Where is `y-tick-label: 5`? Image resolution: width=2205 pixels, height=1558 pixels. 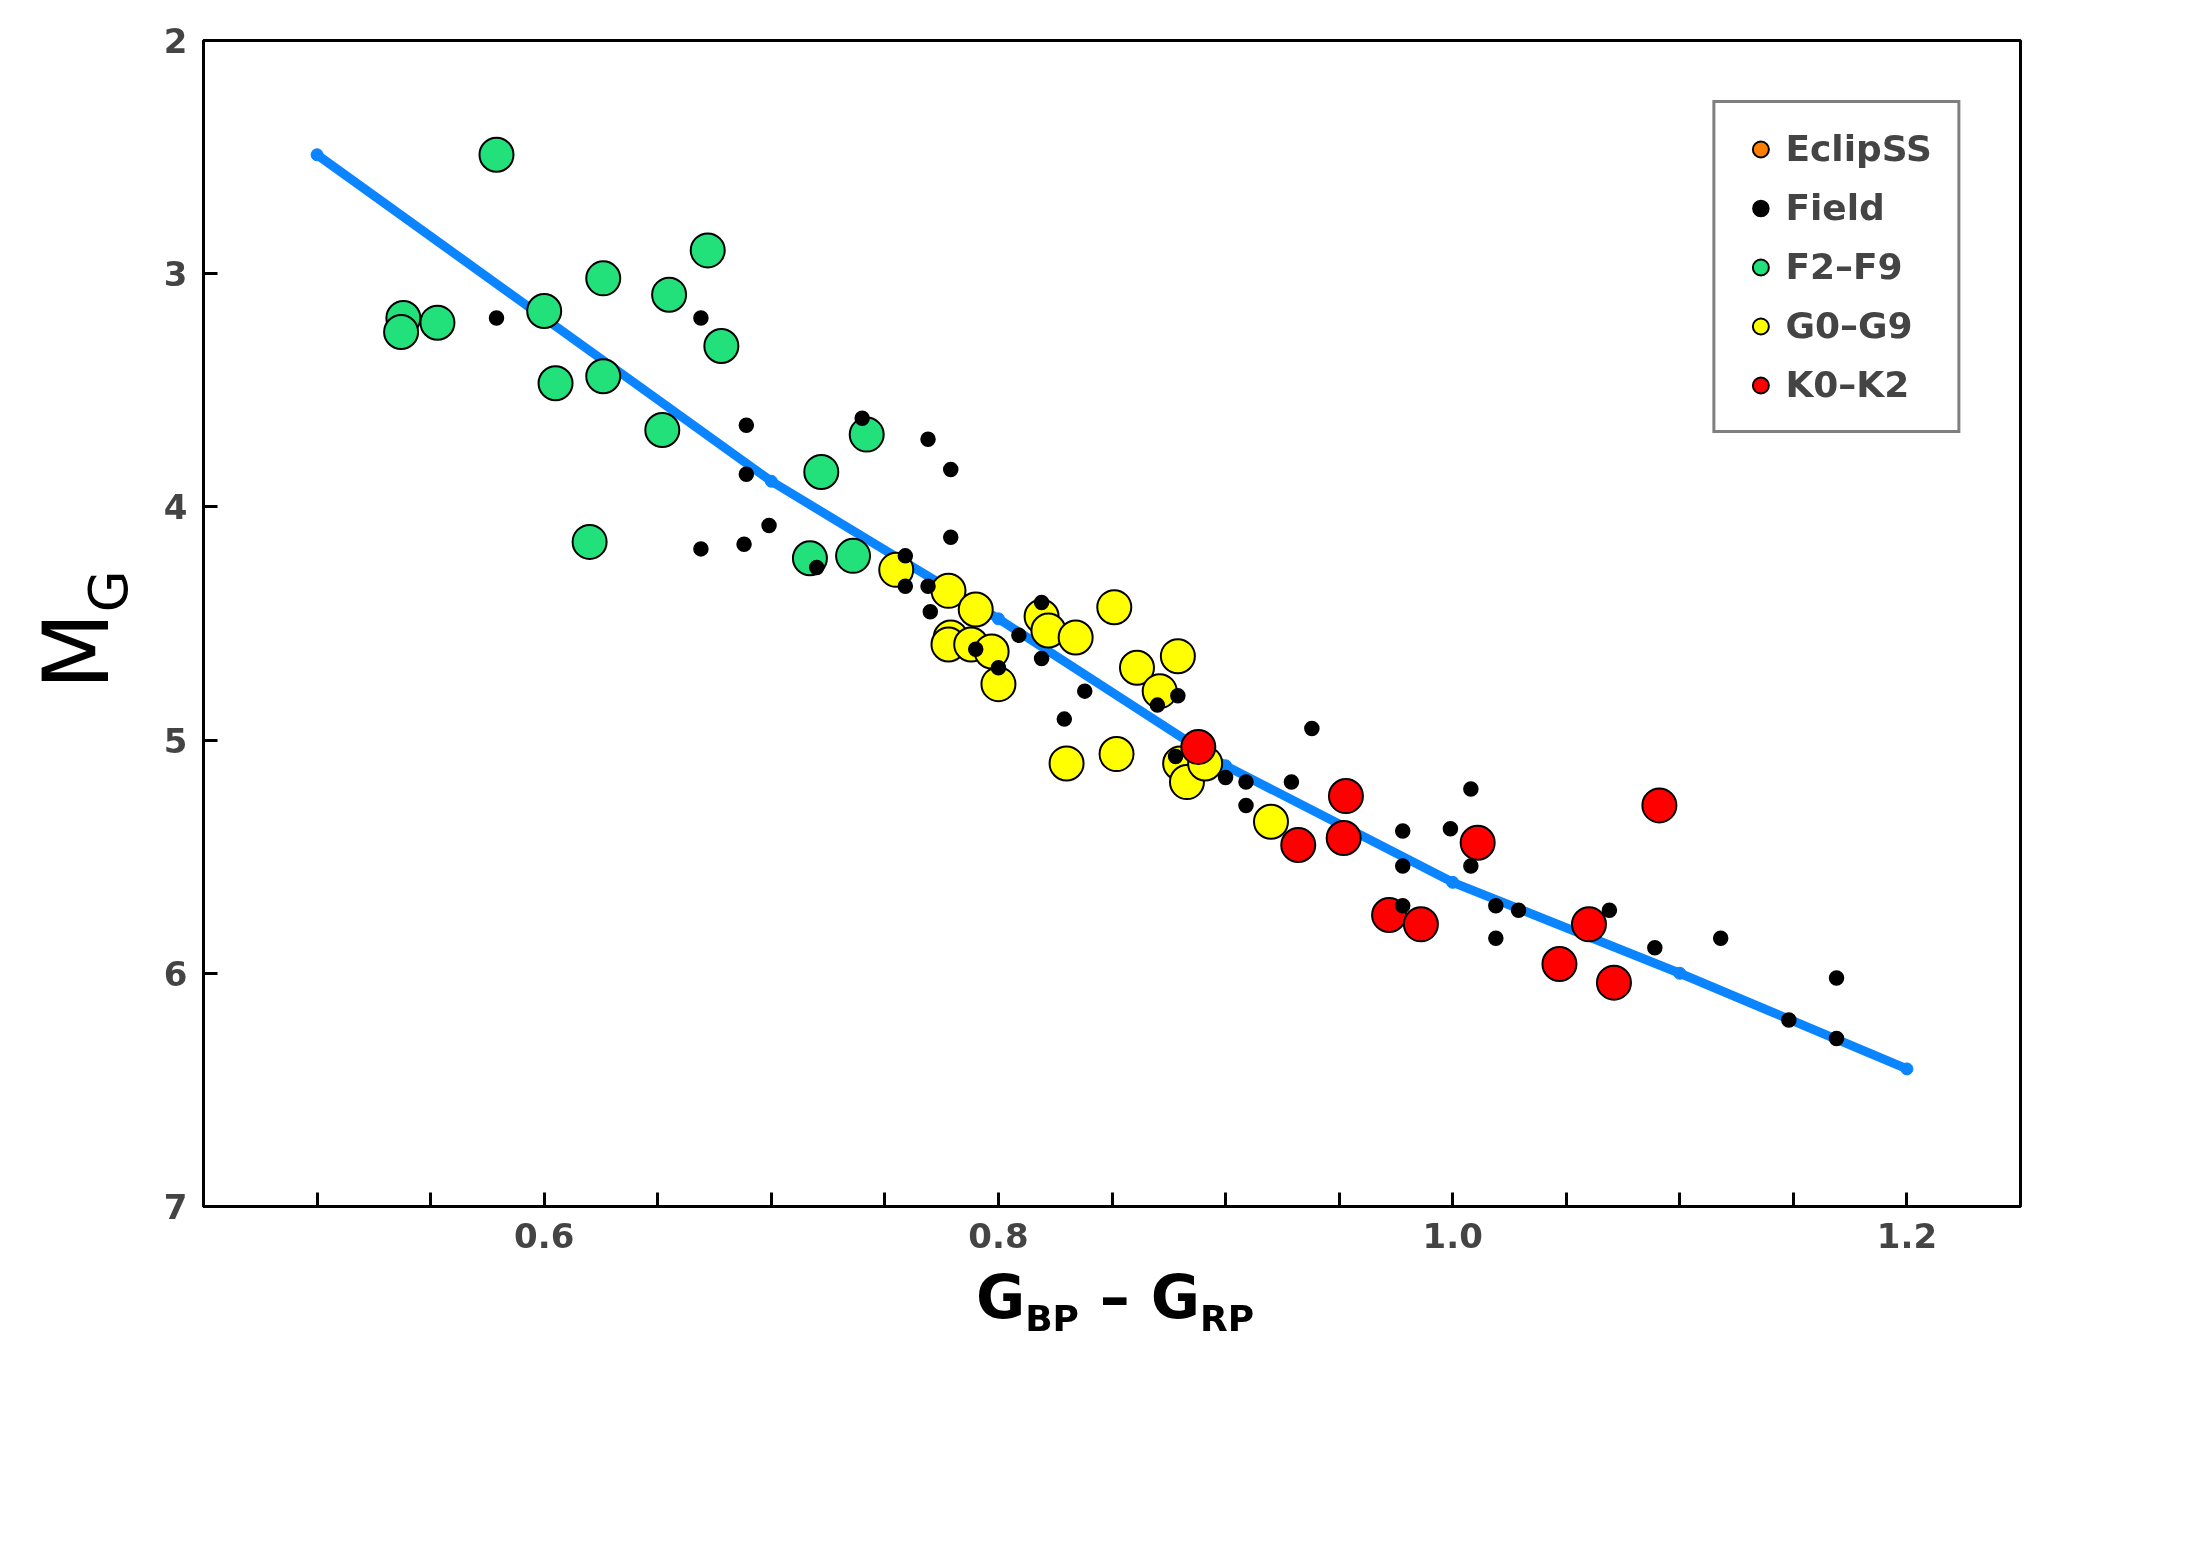
y-tick-label: 5 is located at coordinates (175, 740).